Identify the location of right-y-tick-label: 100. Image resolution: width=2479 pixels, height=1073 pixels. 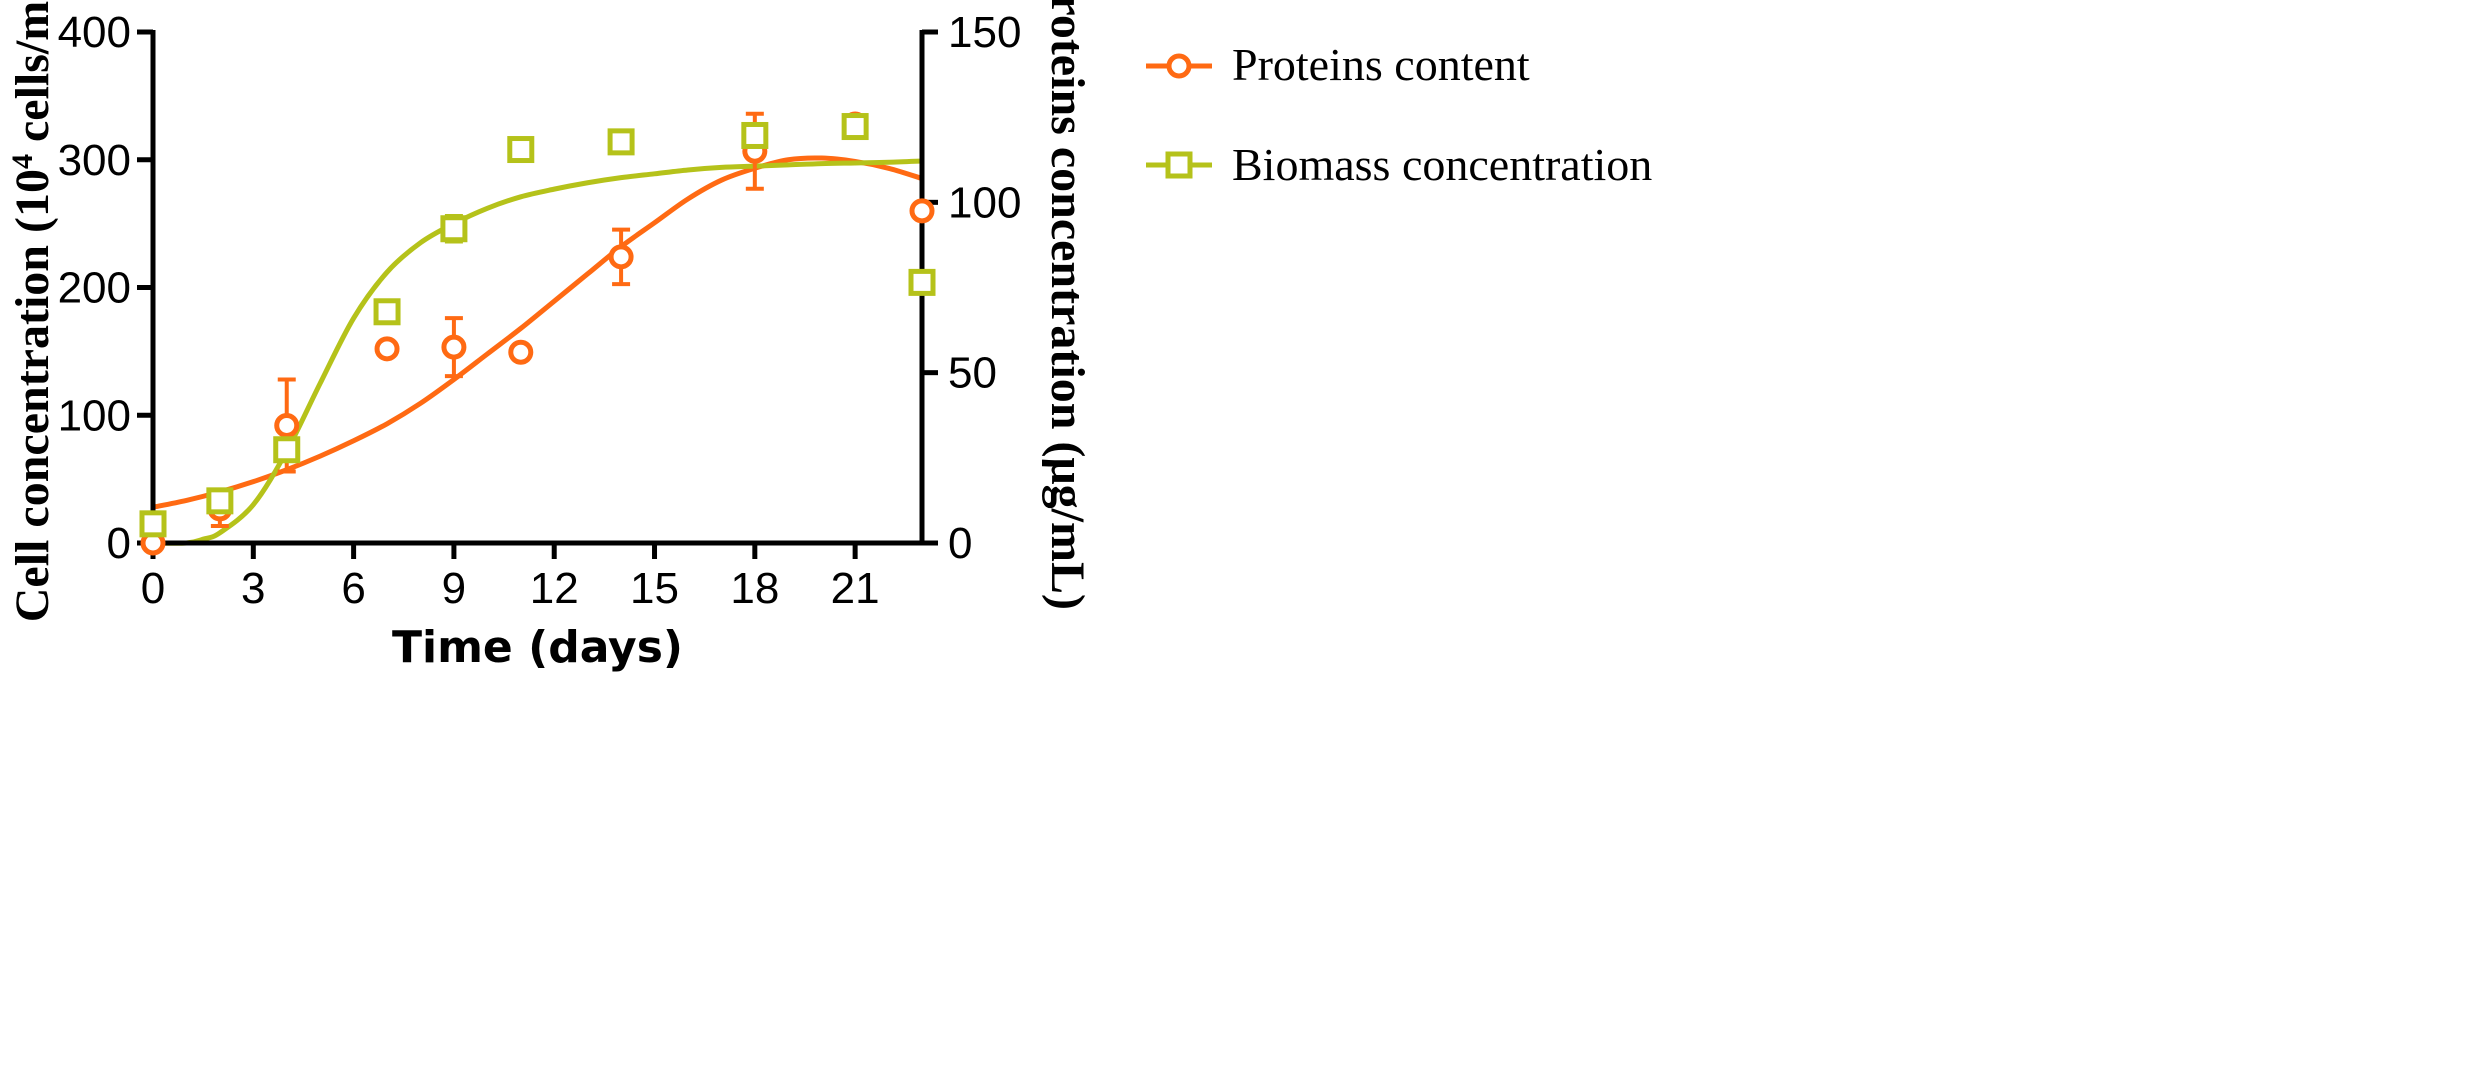
(984, 202).